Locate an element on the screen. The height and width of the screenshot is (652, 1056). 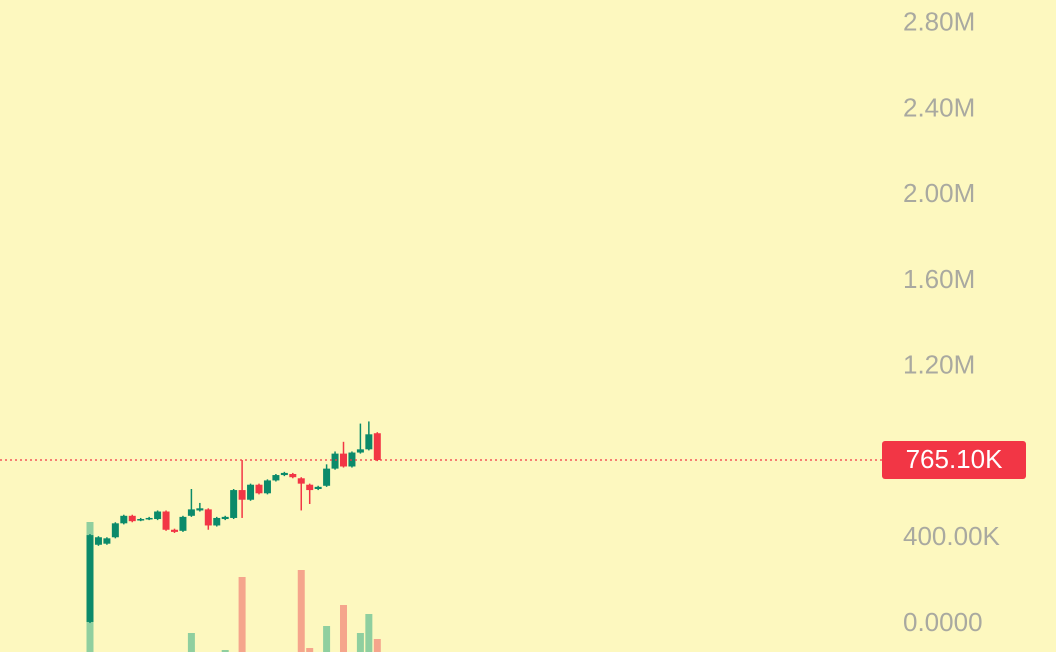
y-tick-label: 2.80M is located at coordinates (939, 21).